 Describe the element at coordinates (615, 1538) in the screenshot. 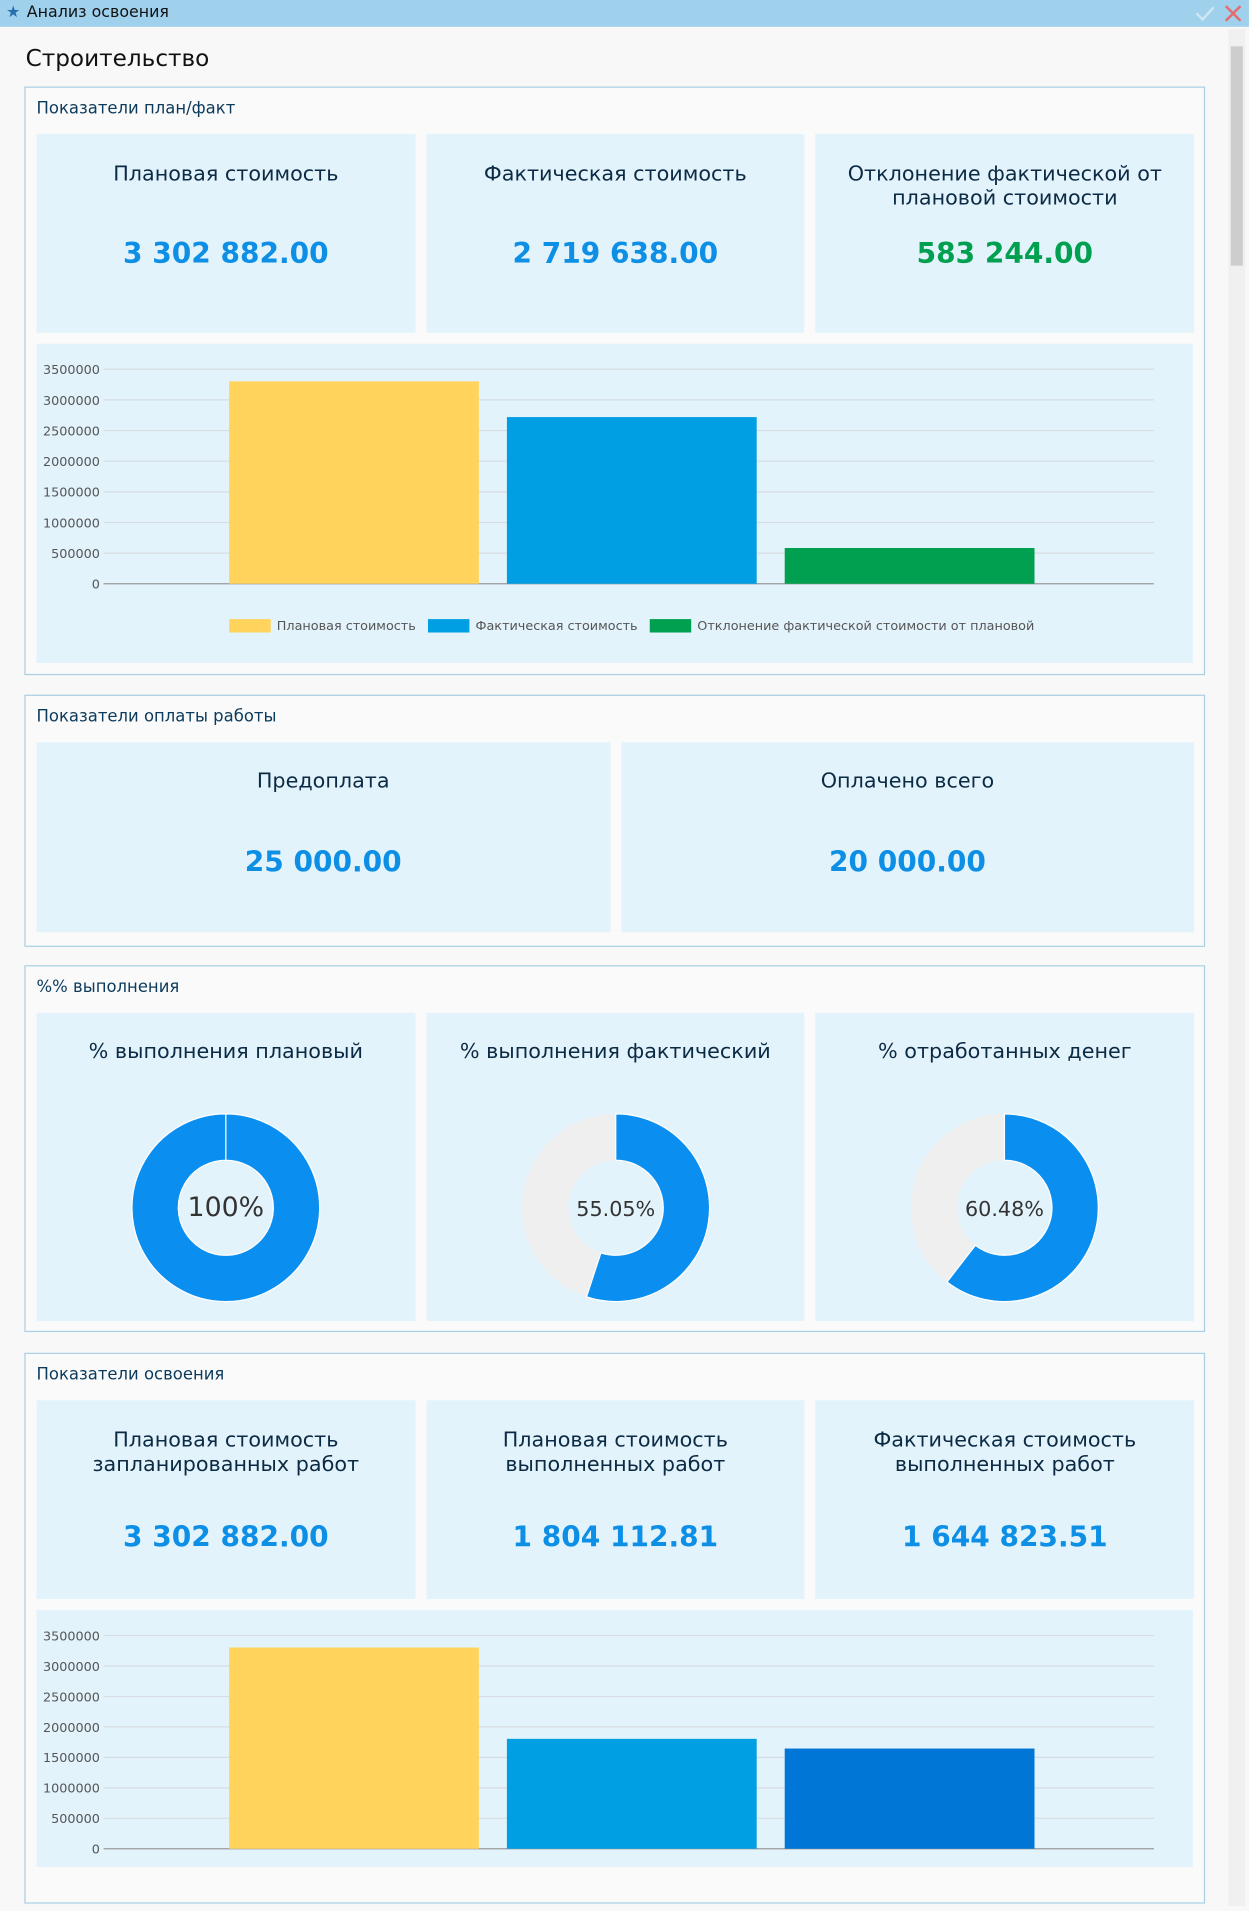

I see `card-value: 1 804 112.81` at that location.